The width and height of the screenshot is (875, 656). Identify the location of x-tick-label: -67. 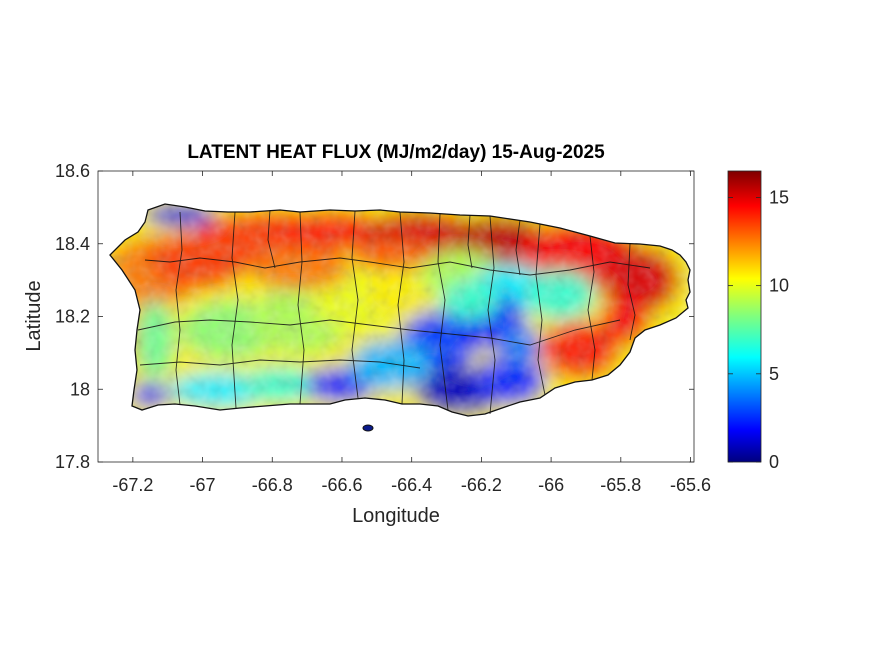
(203, 485).